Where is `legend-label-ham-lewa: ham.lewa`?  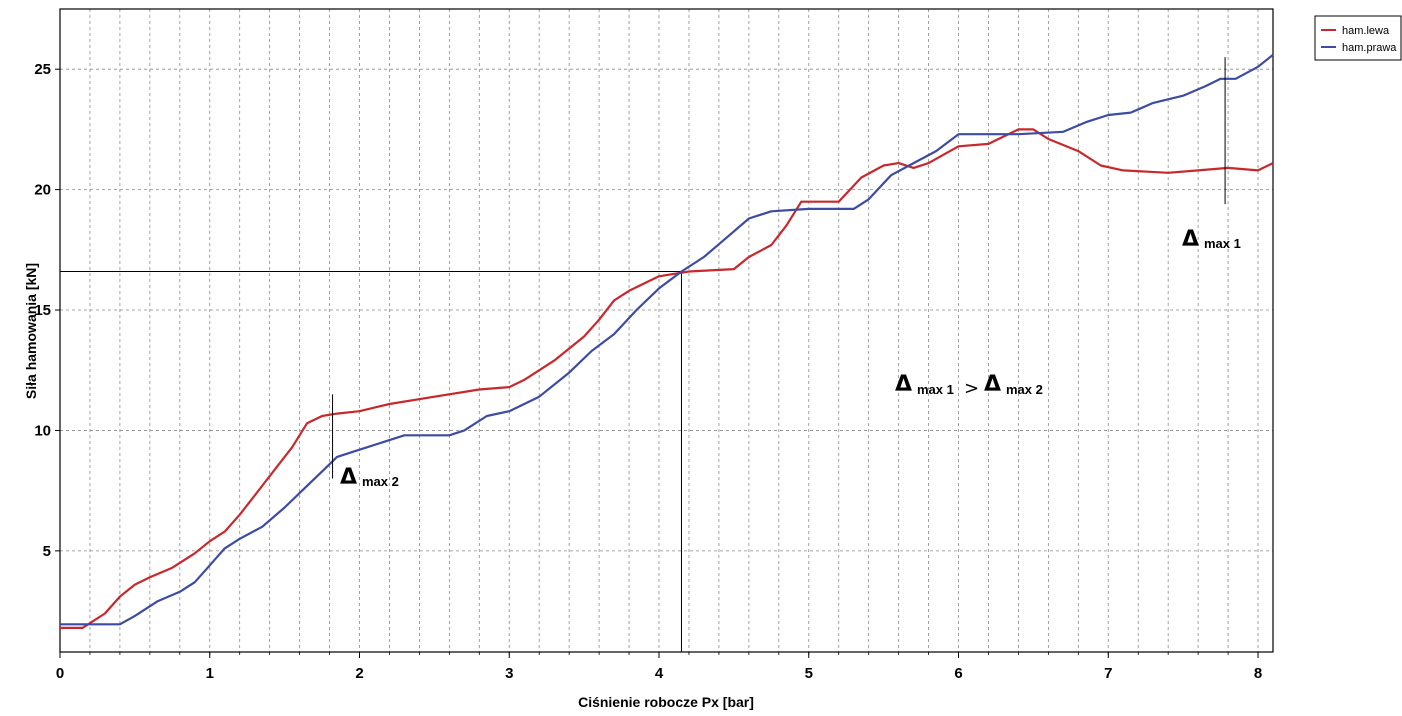
legend-label-ham-lewa: ham.lewa is located at coordinates (1366, 31).